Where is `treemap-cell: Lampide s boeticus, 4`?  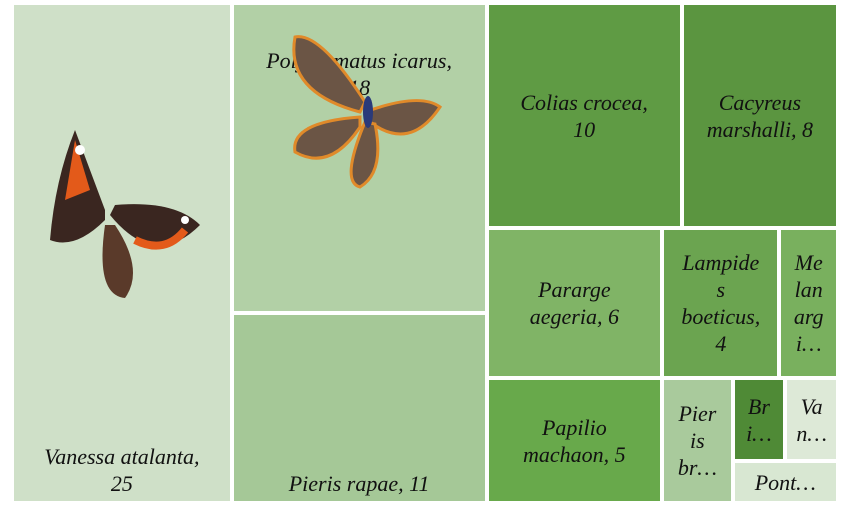 treemap-cell: Lampide s boeticus, 4 is located at coordinates (721, 303).